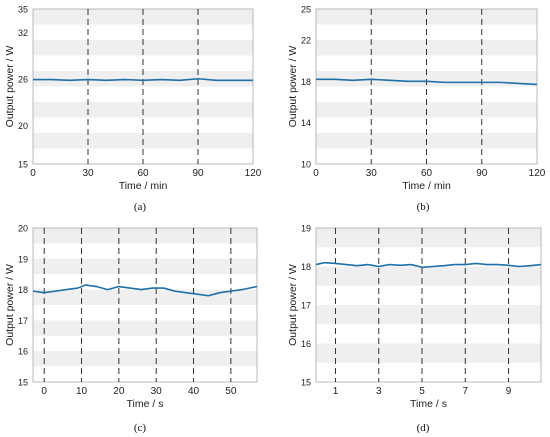  I want to click on y-tick-label: 22, so click(306, 41).